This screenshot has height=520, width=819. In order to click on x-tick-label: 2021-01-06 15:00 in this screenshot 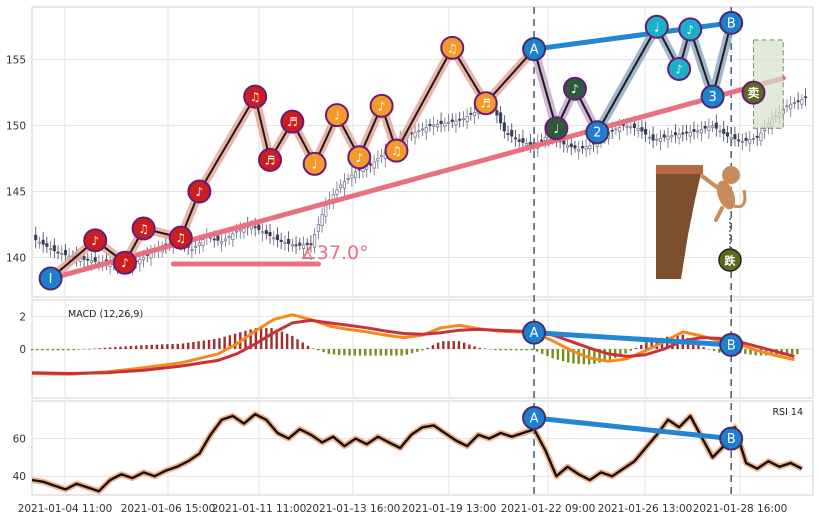, I will do `click(168, 509)`.